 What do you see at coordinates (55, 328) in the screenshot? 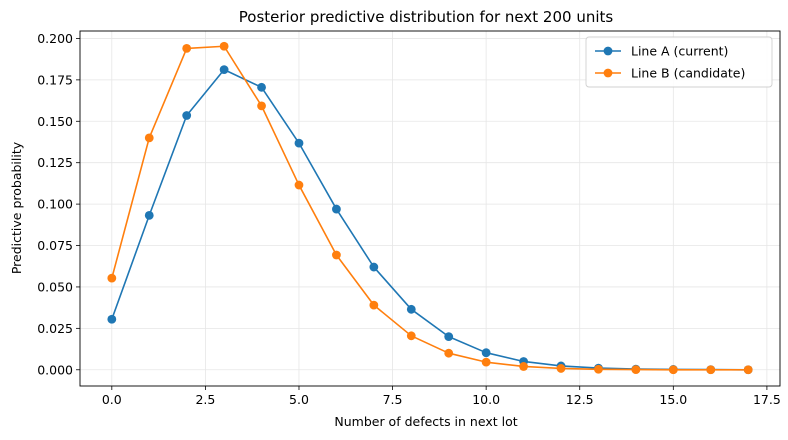
I see `y-tick-label: 0.025` at bounding box center [55, 328].